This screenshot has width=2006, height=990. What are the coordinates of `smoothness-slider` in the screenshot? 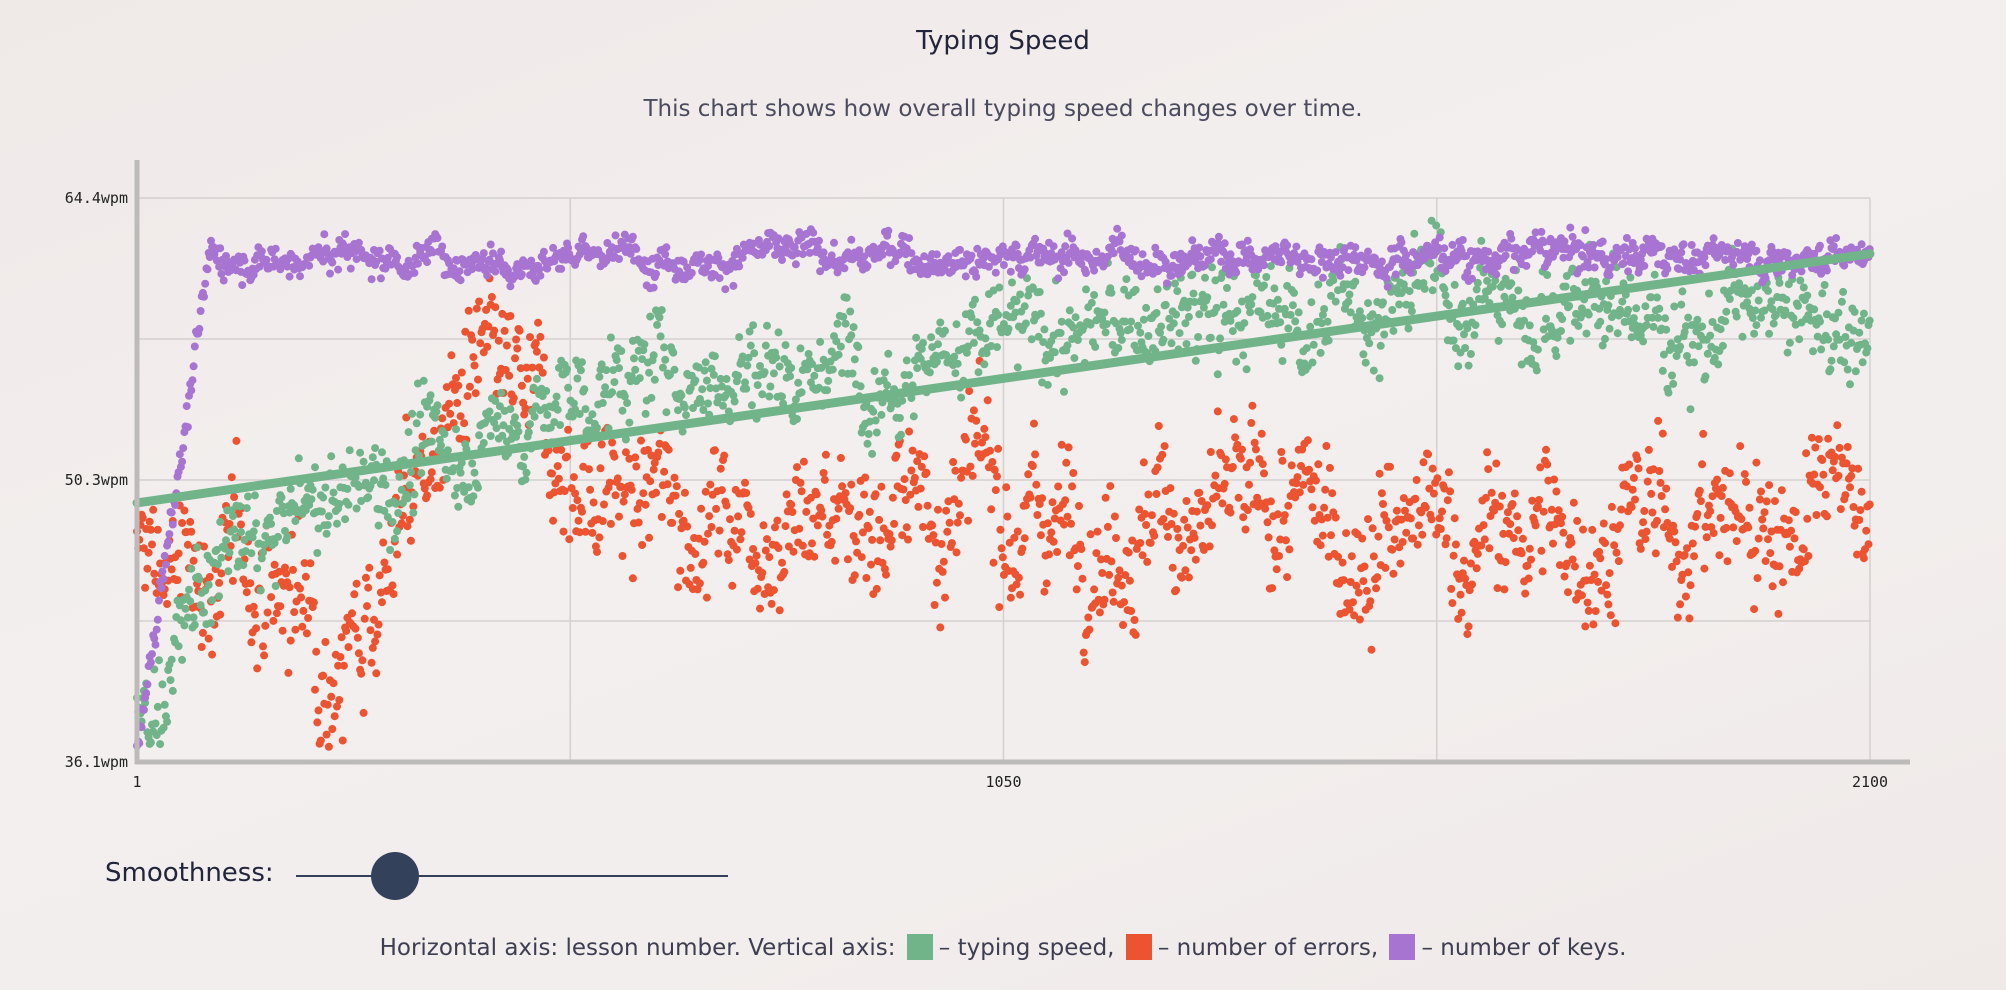 It's located at (512, 876).